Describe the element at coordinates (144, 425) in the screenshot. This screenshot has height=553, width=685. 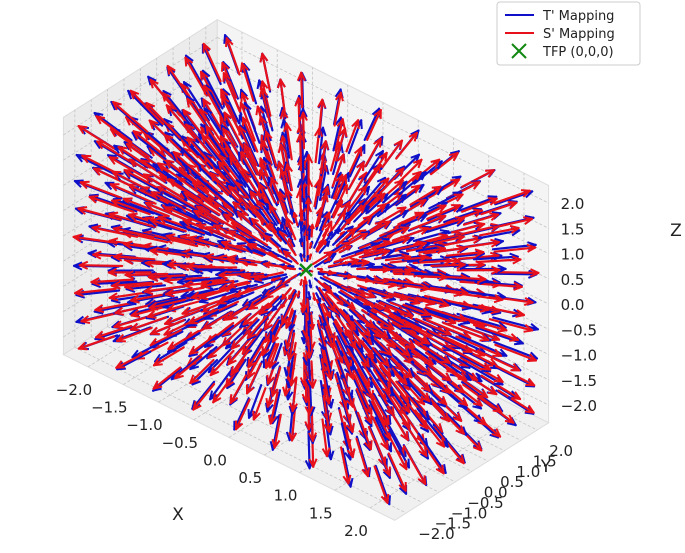
I see `x-tick-label: −1.0` at that location.